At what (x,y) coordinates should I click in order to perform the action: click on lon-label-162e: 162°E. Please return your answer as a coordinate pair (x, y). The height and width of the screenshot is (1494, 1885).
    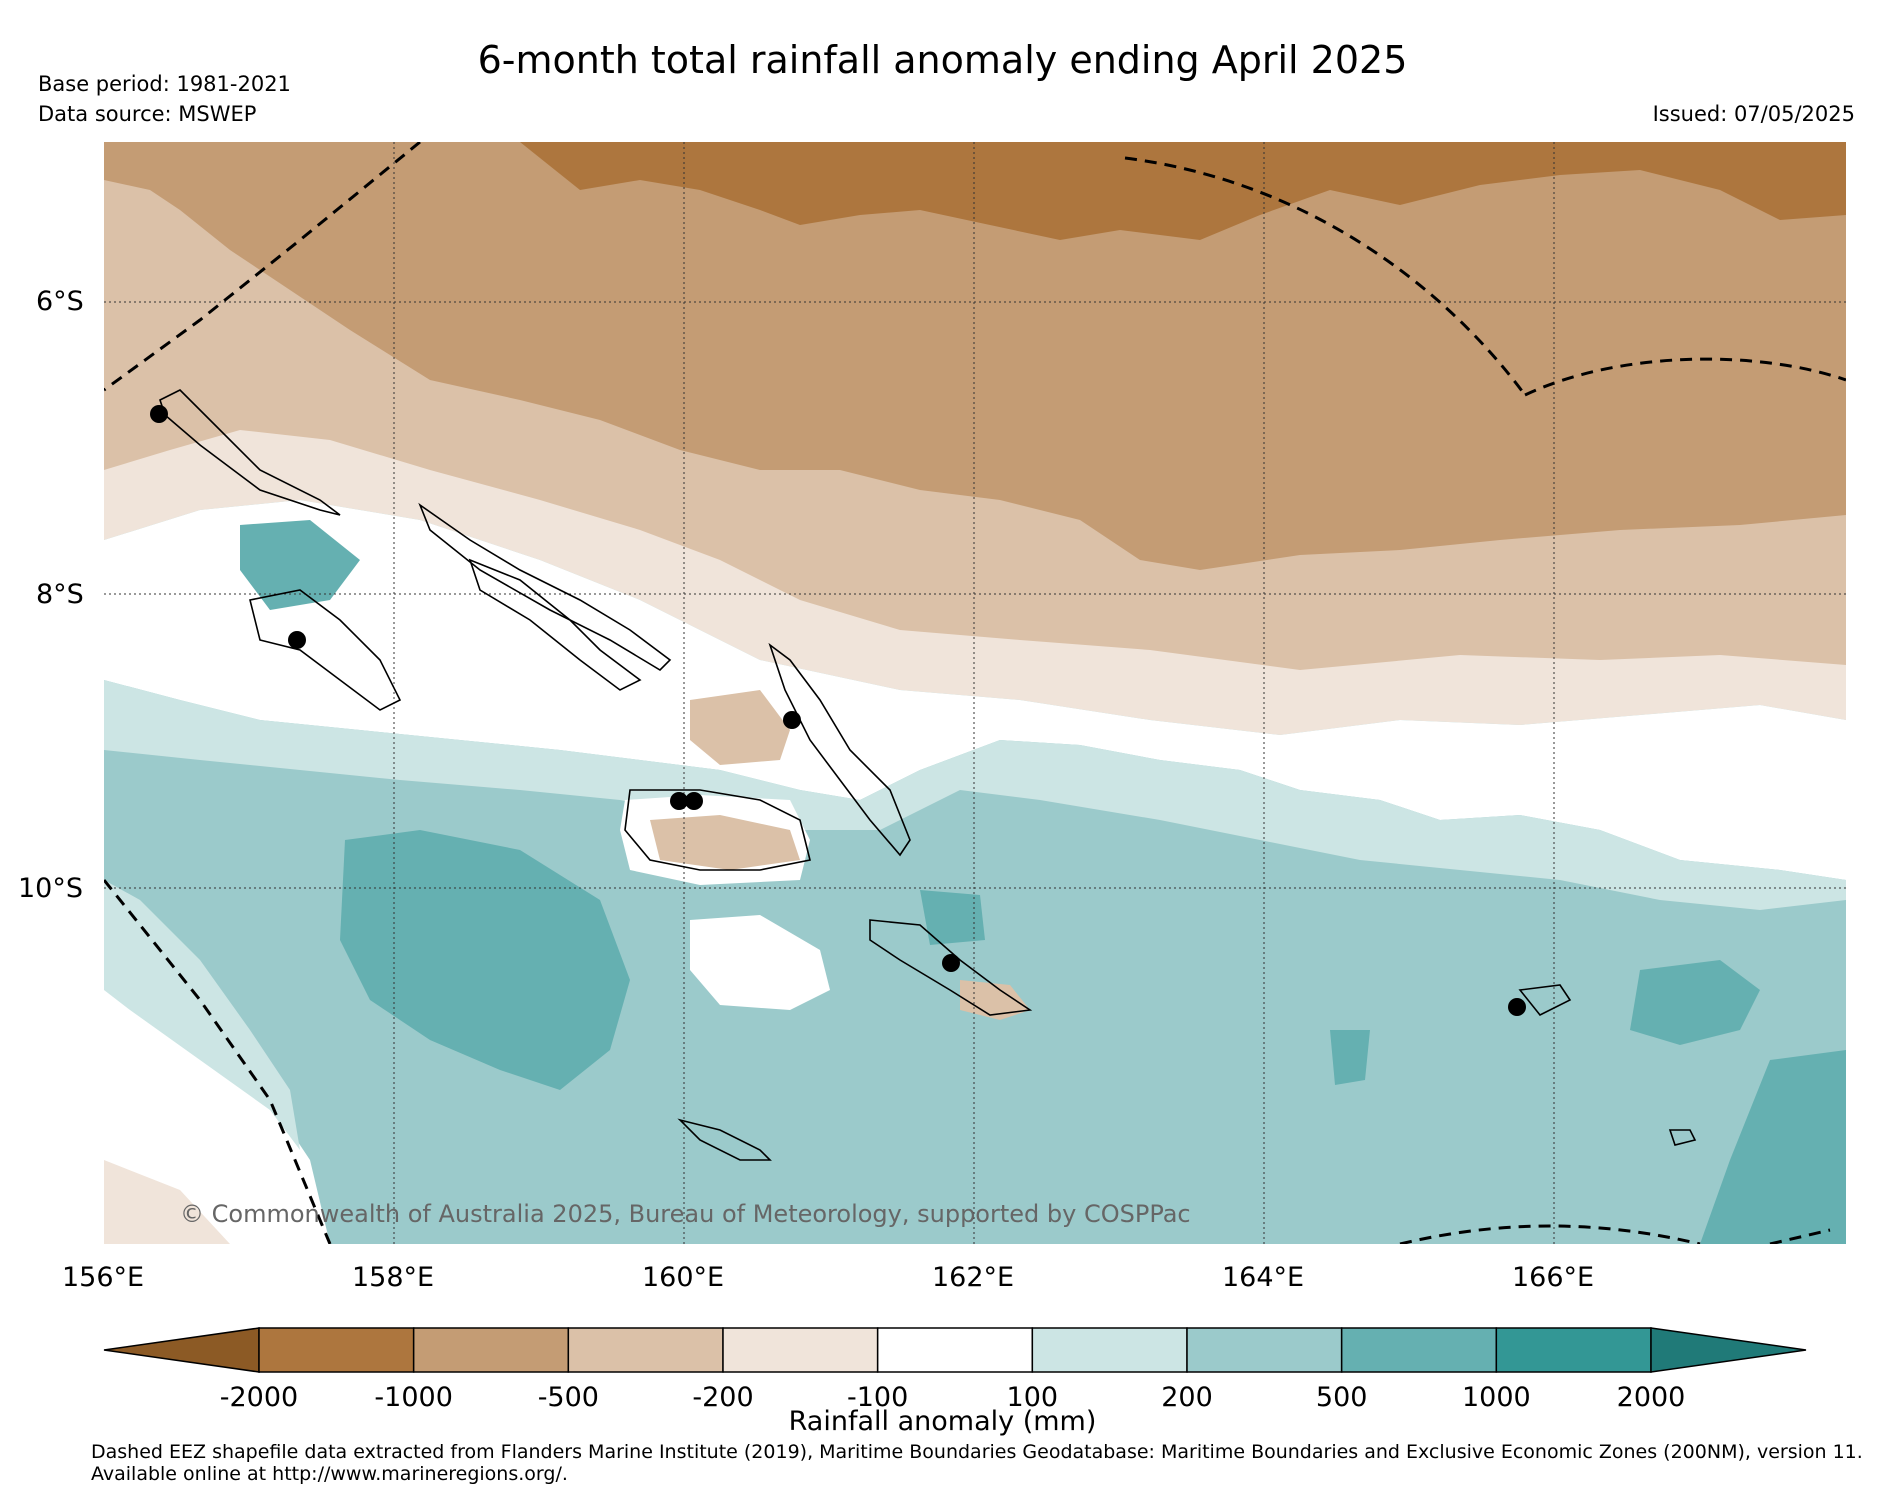
    Looking at the image, I should click on (973, 1277).